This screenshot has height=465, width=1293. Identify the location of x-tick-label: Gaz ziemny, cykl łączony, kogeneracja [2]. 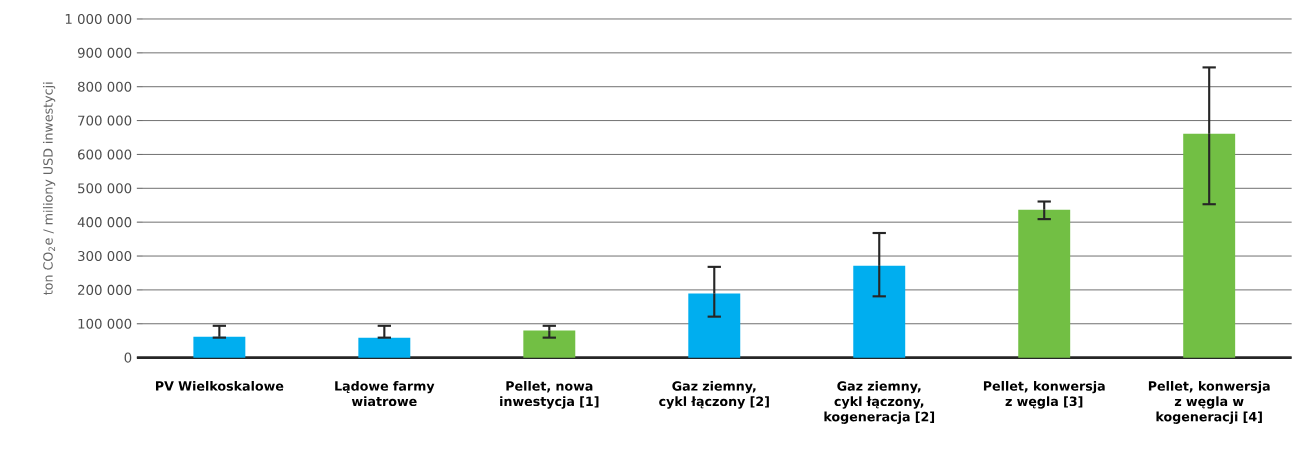
(879, 403).